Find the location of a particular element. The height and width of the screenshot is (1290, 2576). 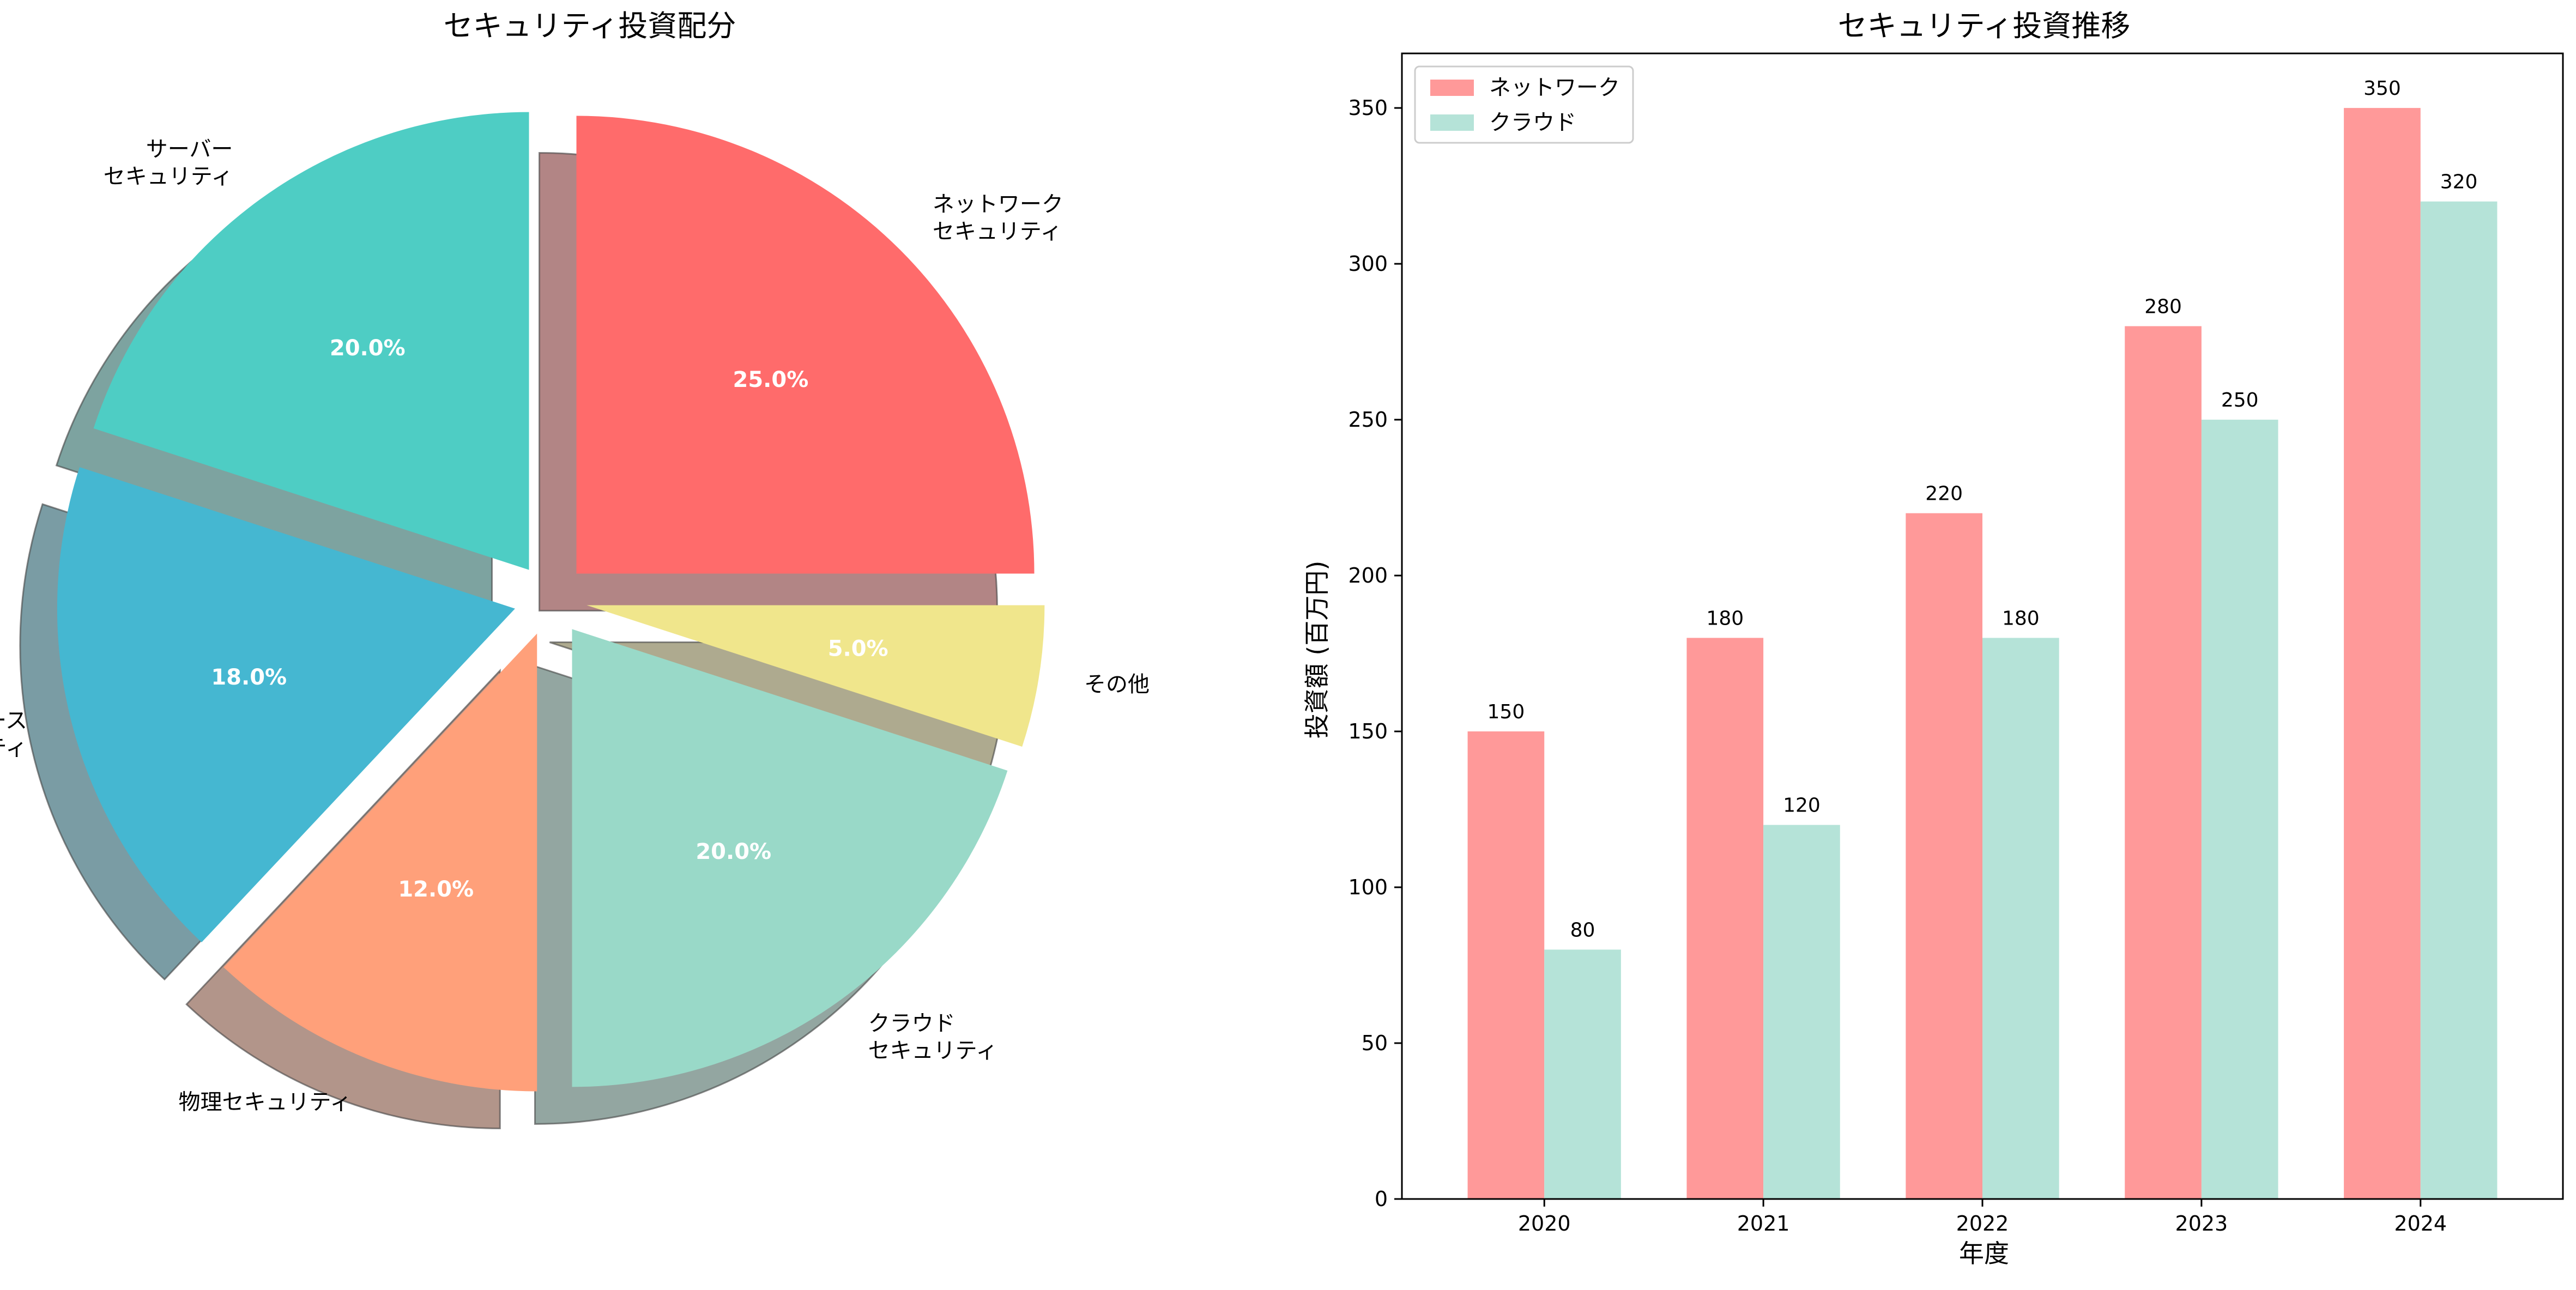

pie-slice-データベースセキュリティ is located at coordinates (286, 705).